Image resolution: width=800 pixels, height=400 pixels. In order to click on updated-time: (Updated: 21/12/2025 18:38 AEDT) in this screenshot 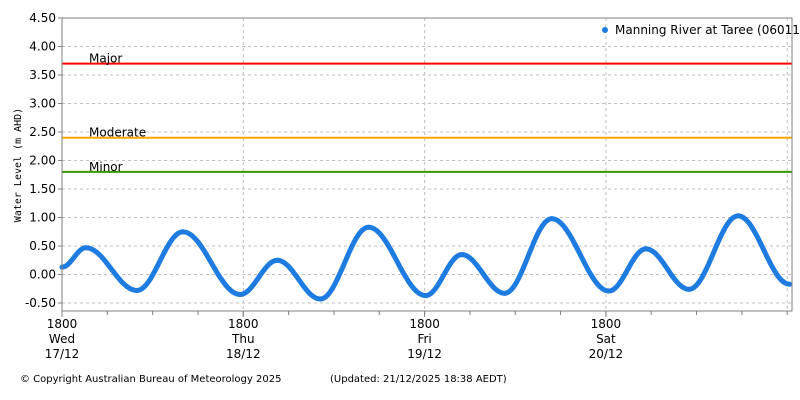, I will do `click(418, 379)`.